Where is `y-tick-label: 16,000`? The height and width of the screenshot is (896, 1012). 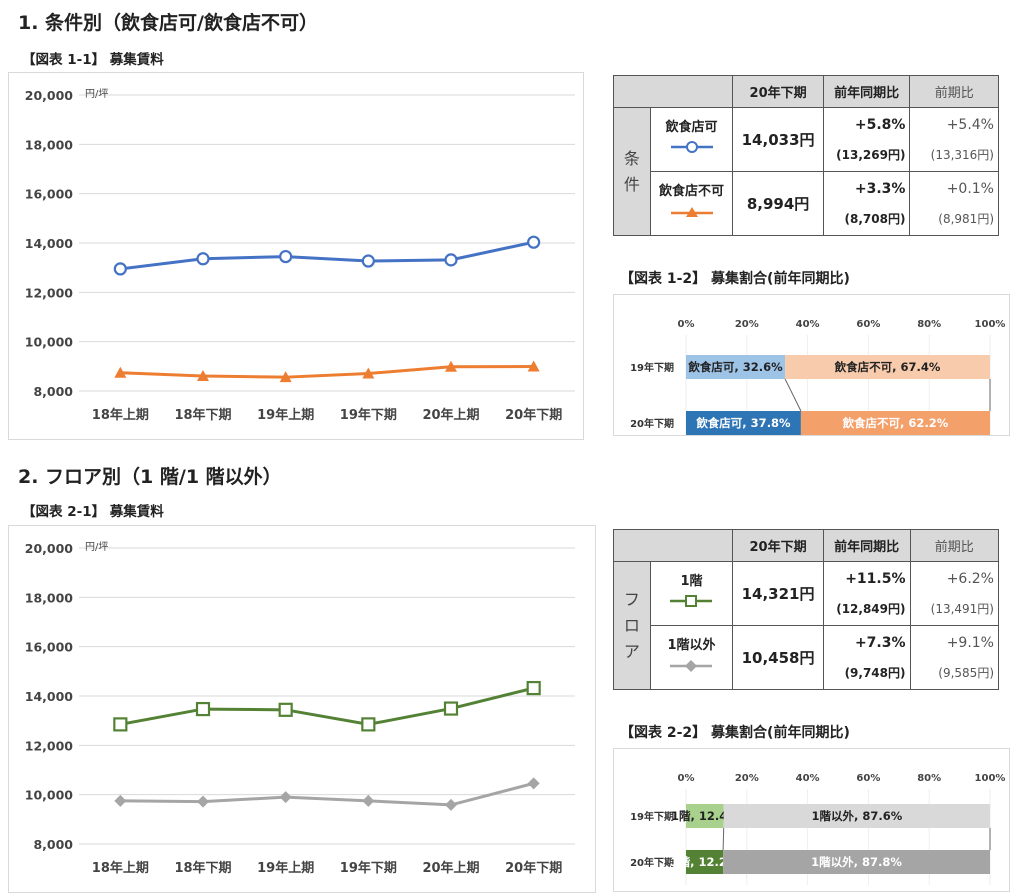 y-tick-label: 16,000 is located at coordinates (49, 194).